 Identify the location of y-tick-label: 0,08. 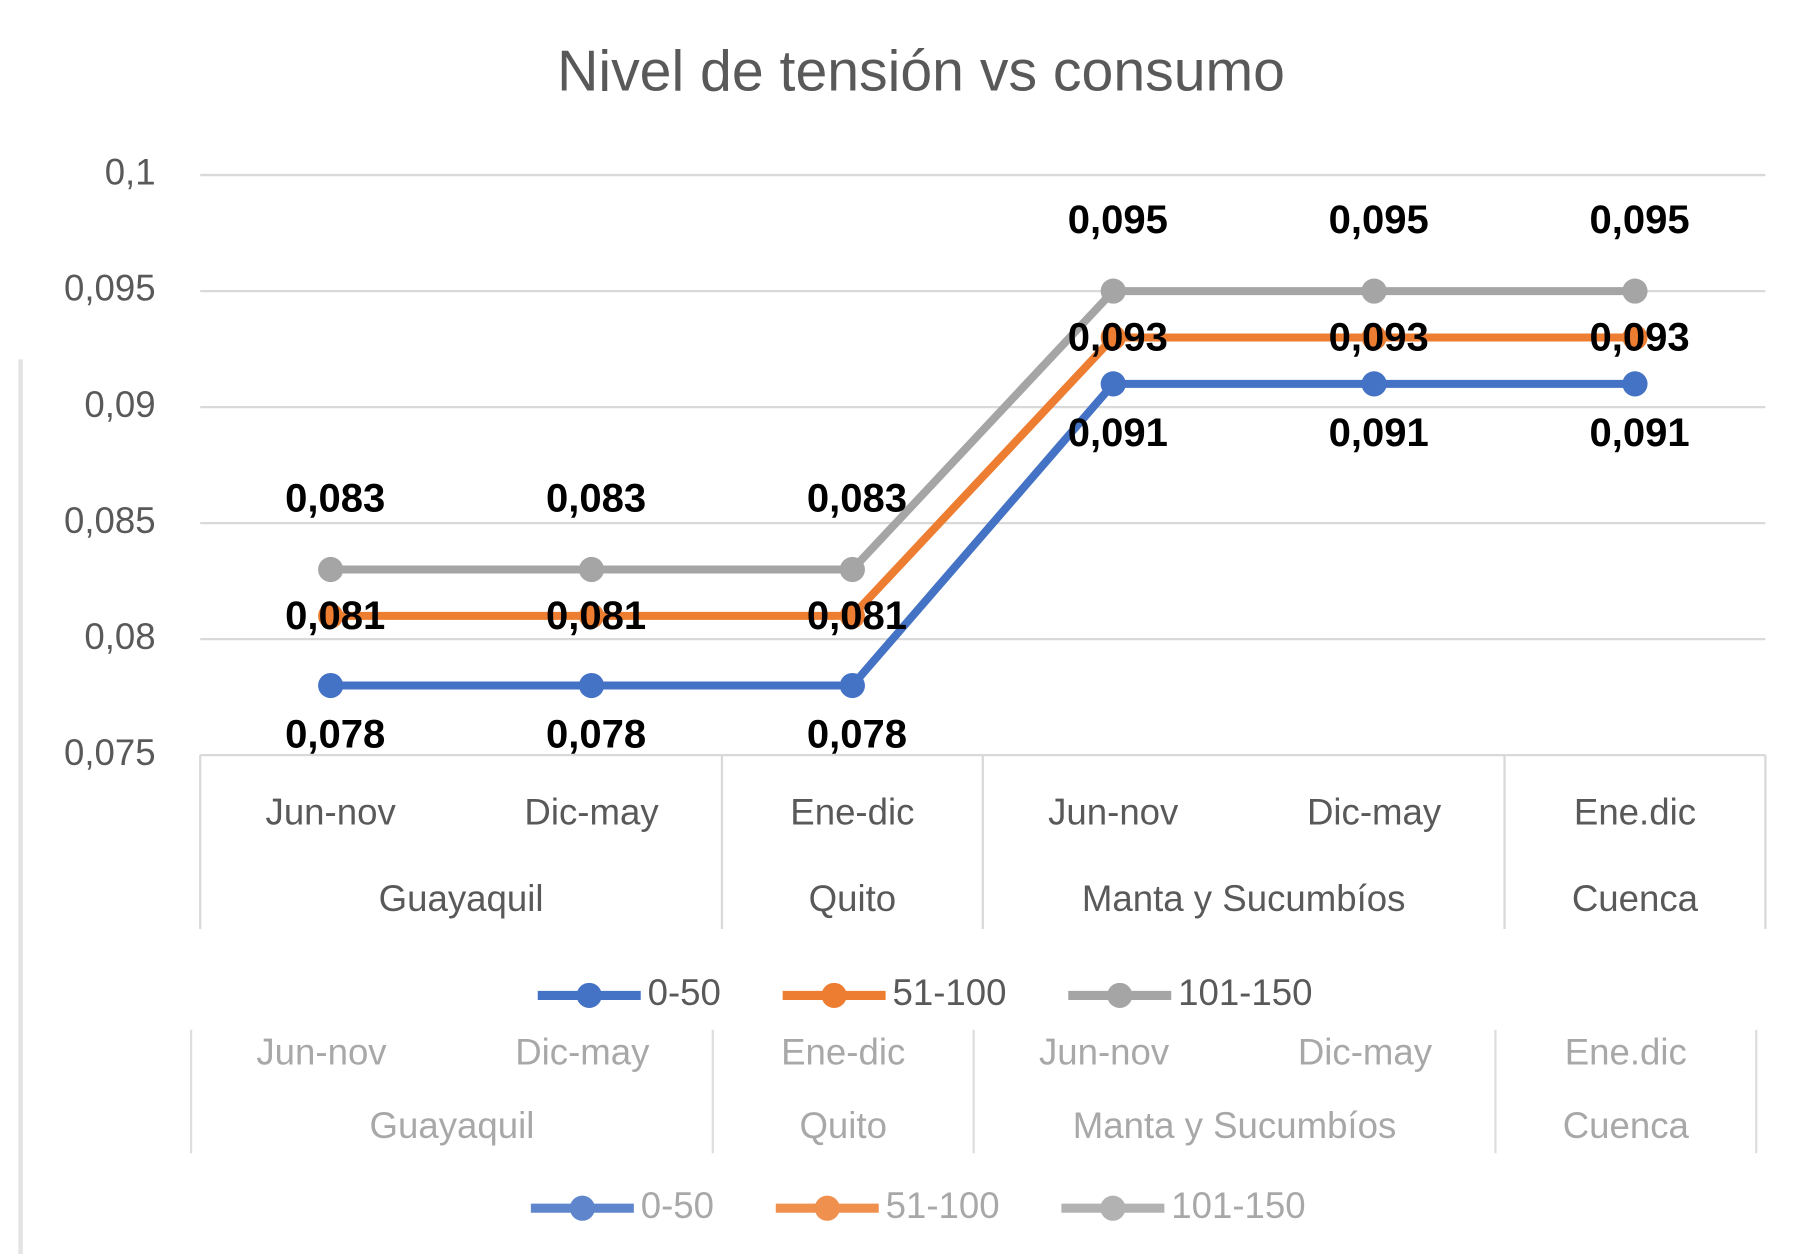
(119, 636).